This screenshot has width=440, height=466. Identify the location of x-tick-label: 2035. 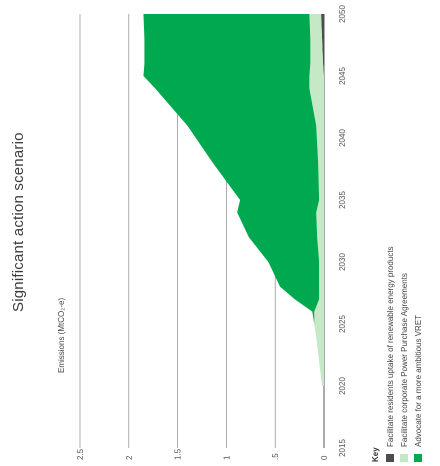
(342, 200).